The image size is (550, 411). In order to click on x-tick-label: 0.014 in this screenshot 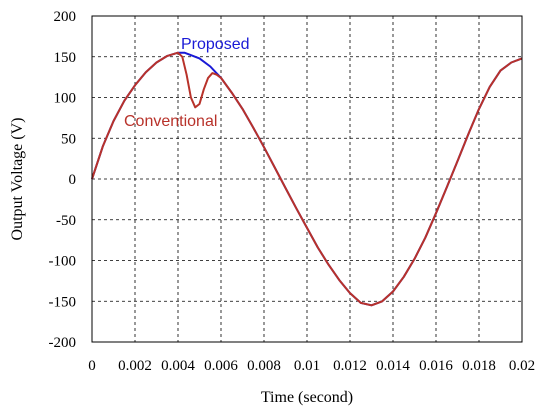, I will do `click(393, 366)`.